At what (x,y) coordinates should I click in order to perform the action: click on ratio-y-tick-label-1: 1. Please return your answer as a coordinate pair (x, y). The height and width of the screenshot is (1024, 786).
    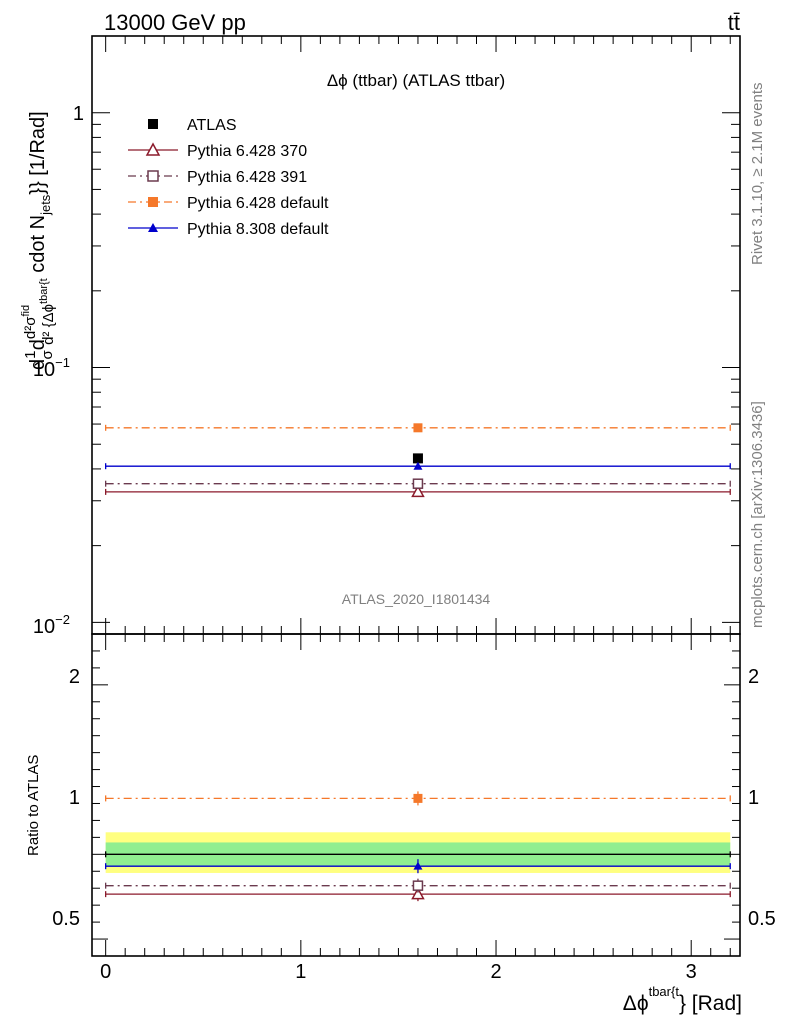
    Looking at the image, I should click on (74, 798).